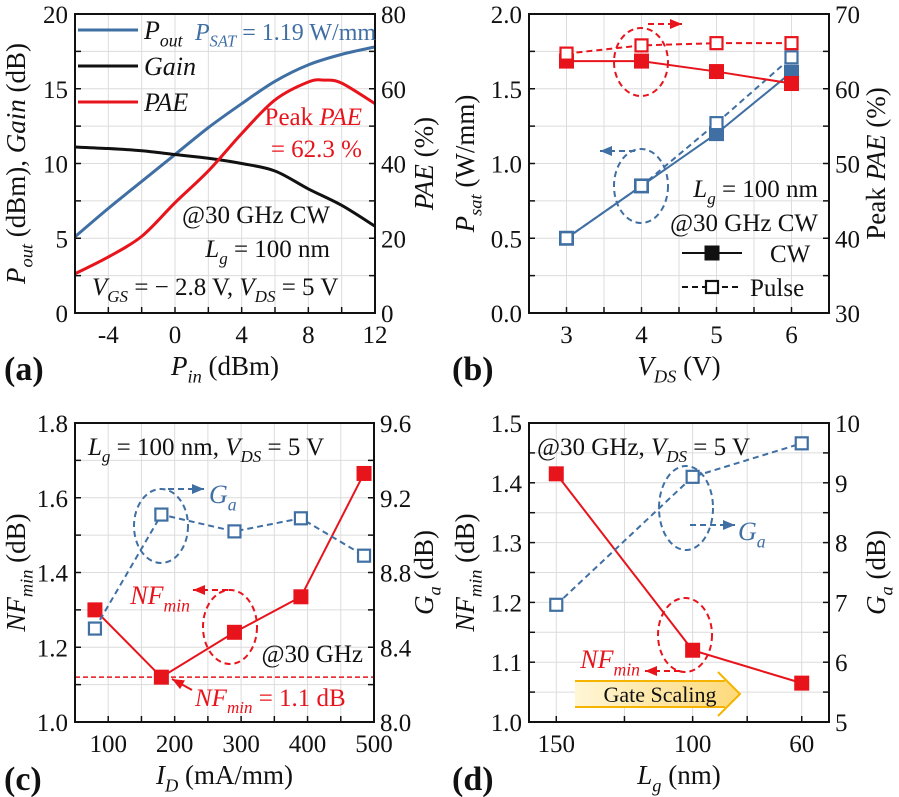 The height and width of the screenshot is (797, 899). I want to click on y2-tick-label: 20, so click(393, 239).